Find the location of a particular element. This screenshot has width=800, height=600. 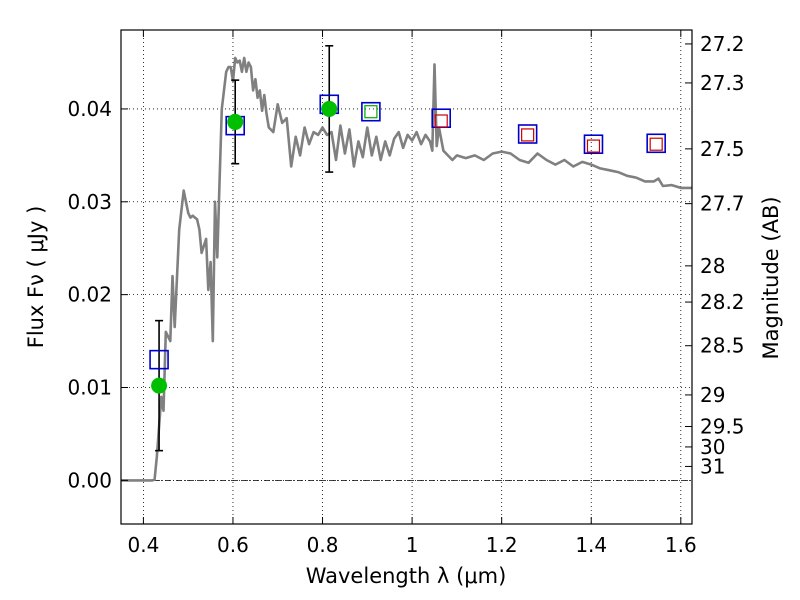

model-green-square is located at coordinates (371, 112).